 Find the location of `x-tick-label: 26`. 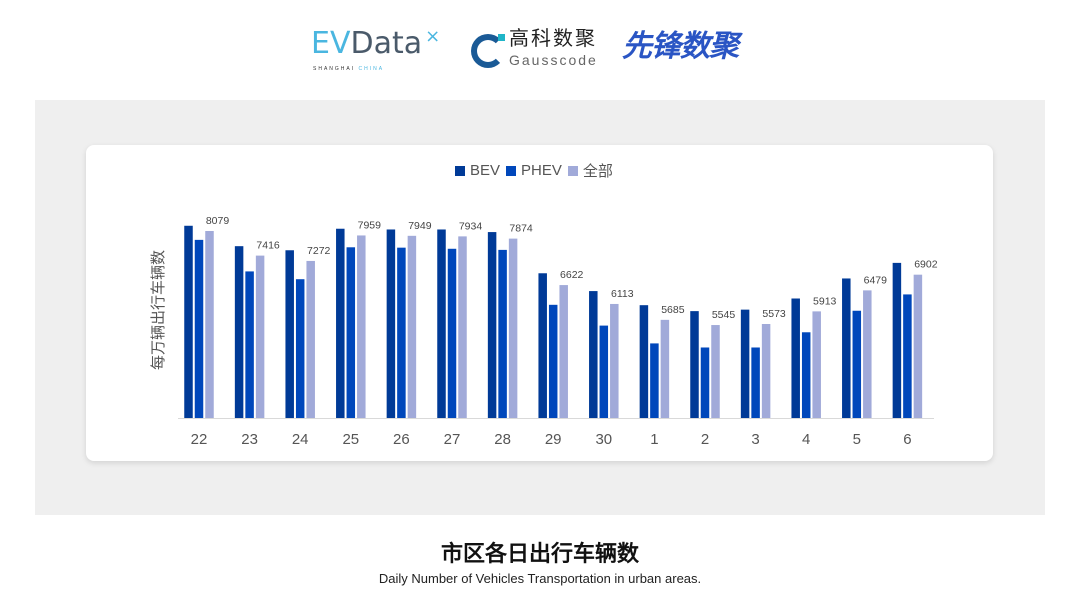

x-tick-label: 26 is located at coordinates (401, 439).